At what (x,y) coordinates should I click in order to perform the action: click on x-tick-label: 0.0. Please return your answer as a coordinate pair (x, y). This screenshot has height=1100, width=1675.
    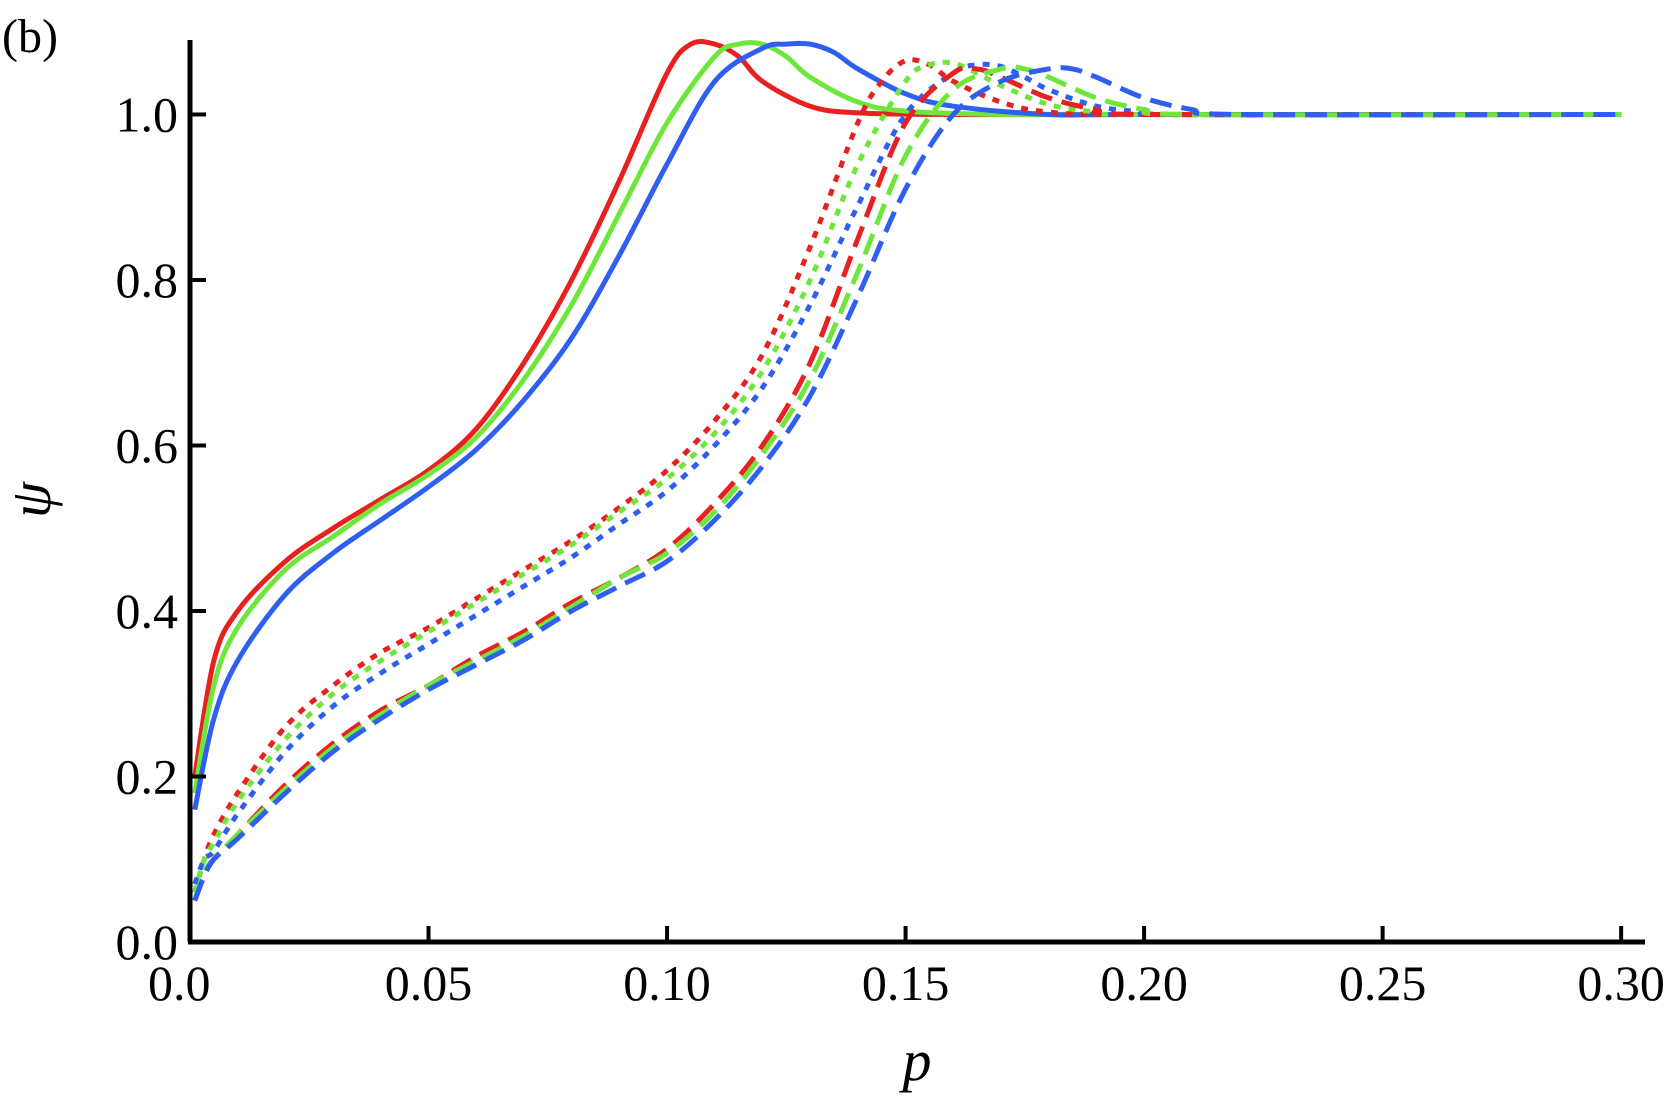
    Looking at the image, I should click on (179, 983).